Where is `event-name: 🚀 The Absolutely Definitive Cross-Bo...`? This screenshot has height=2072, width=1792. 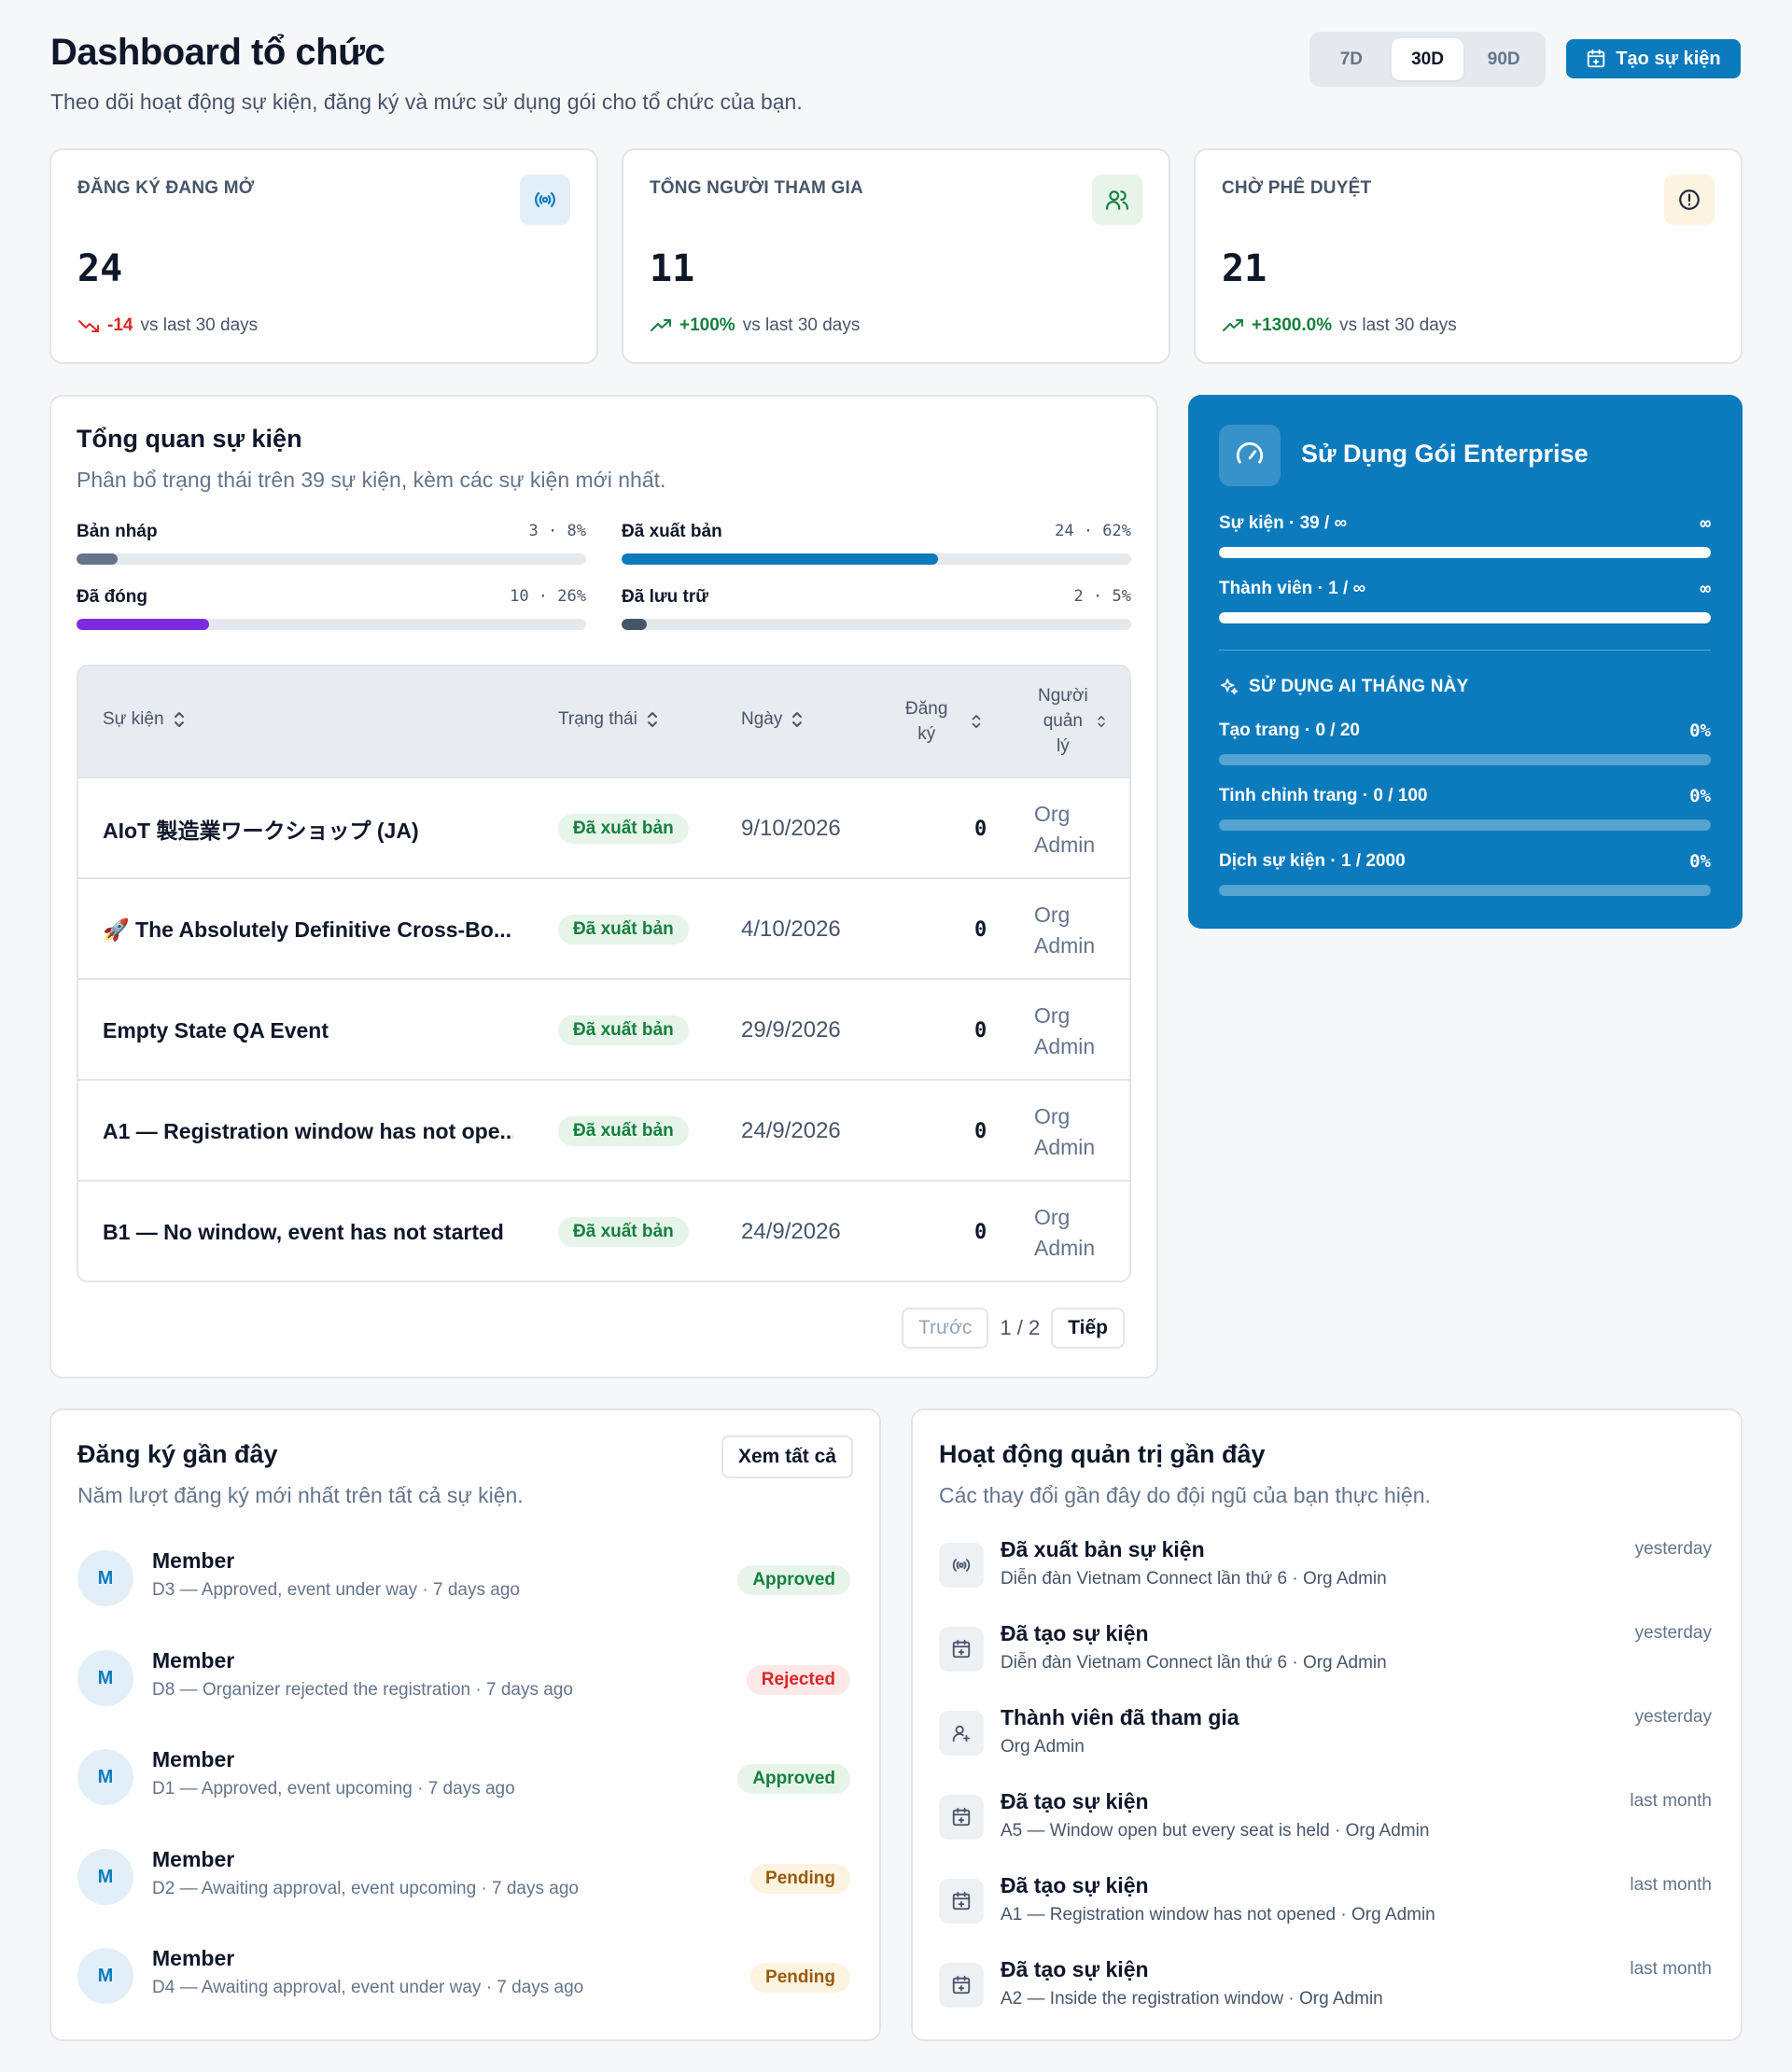 event-name: 🚀 The Absolutely Definitive Cross-Bo... is located at coordinates (307, 929).